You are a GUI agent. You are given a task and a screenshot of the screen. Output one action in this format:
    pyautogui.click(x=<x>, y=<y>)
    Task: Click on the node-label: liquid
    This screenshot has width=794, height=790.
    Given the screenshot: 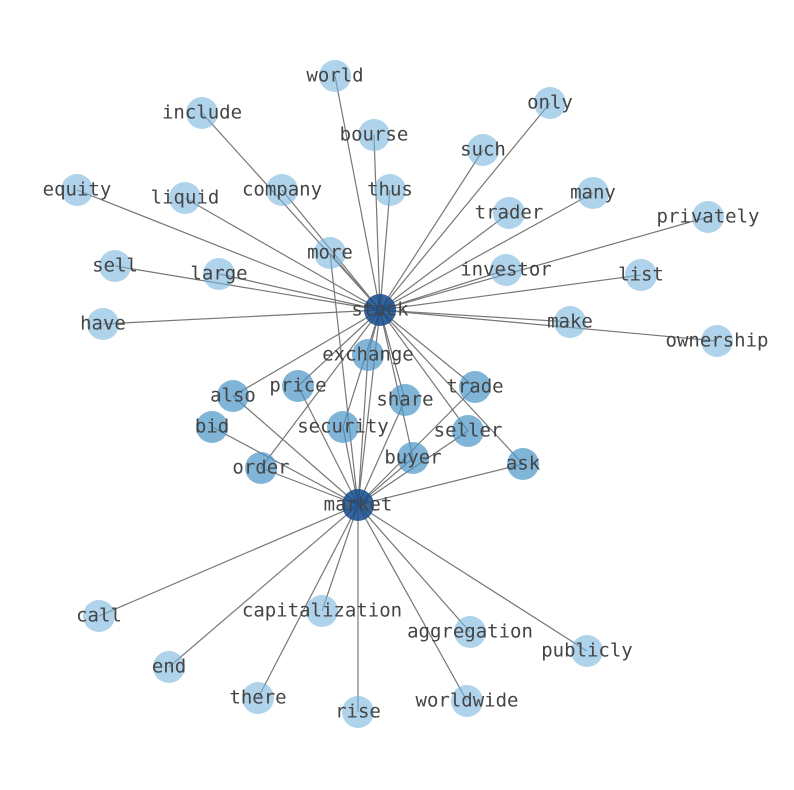 What is the action you would take?
    pyautogui.click(x=185, y=198)
    